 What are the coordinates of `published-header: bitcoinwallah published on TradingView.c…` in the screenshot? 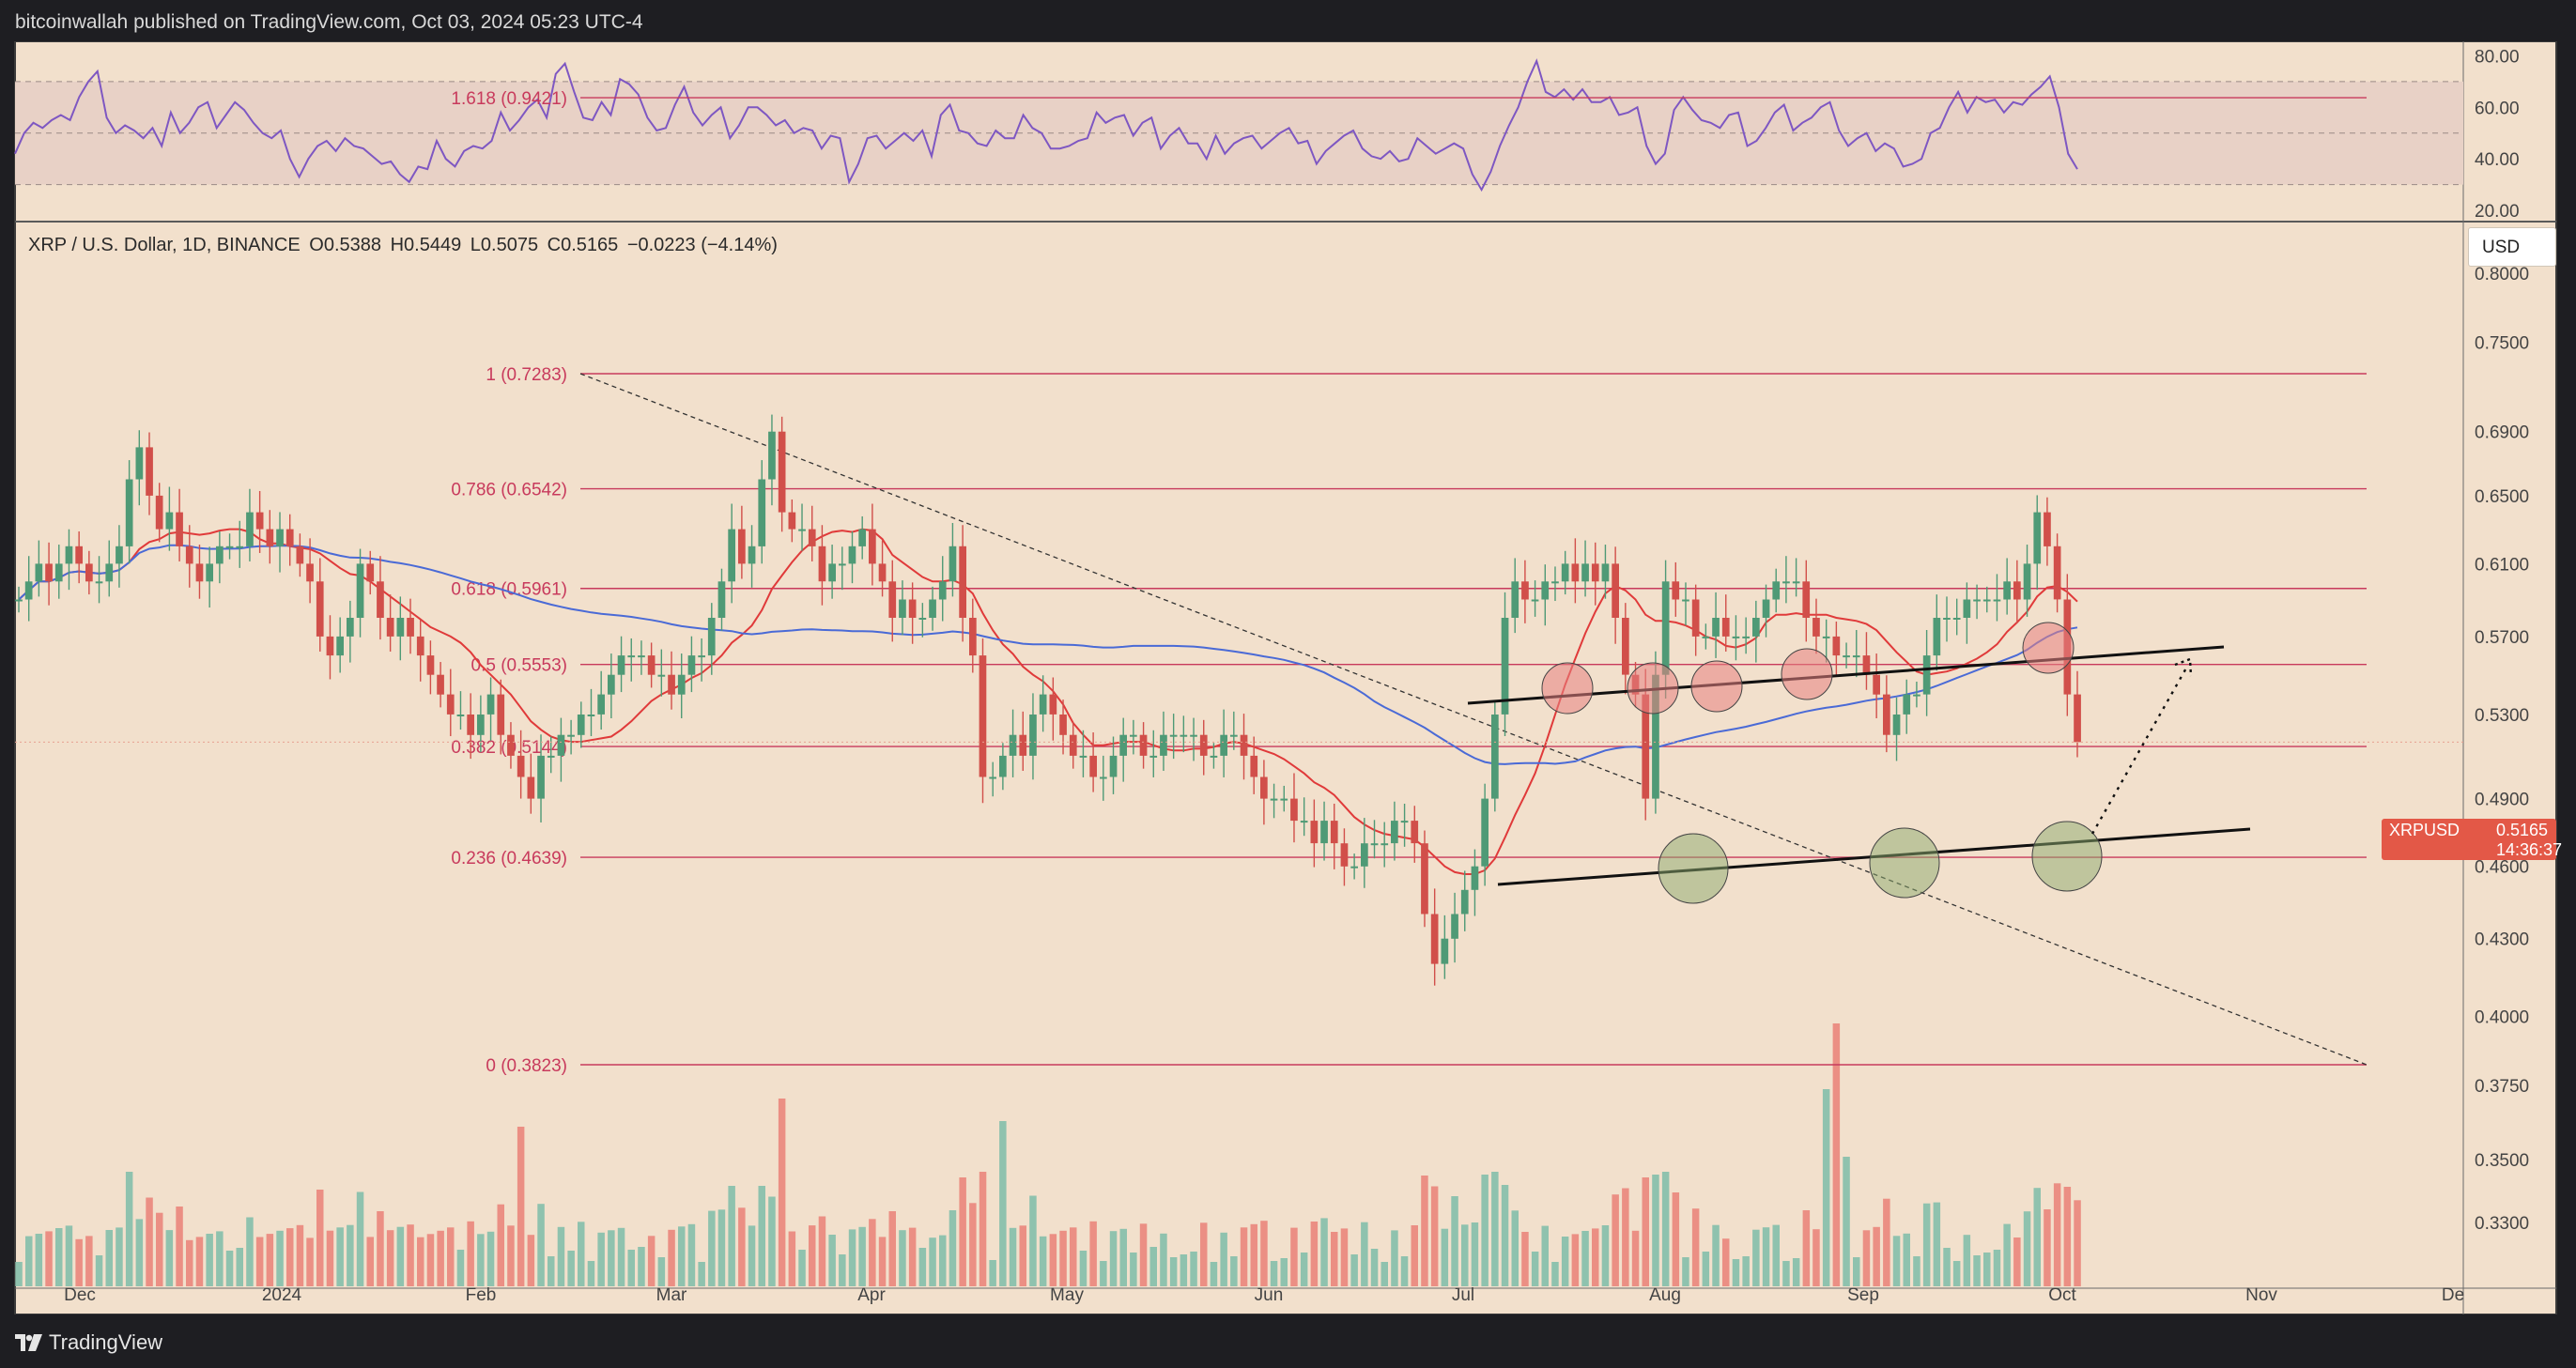 It's located at (329, 22).